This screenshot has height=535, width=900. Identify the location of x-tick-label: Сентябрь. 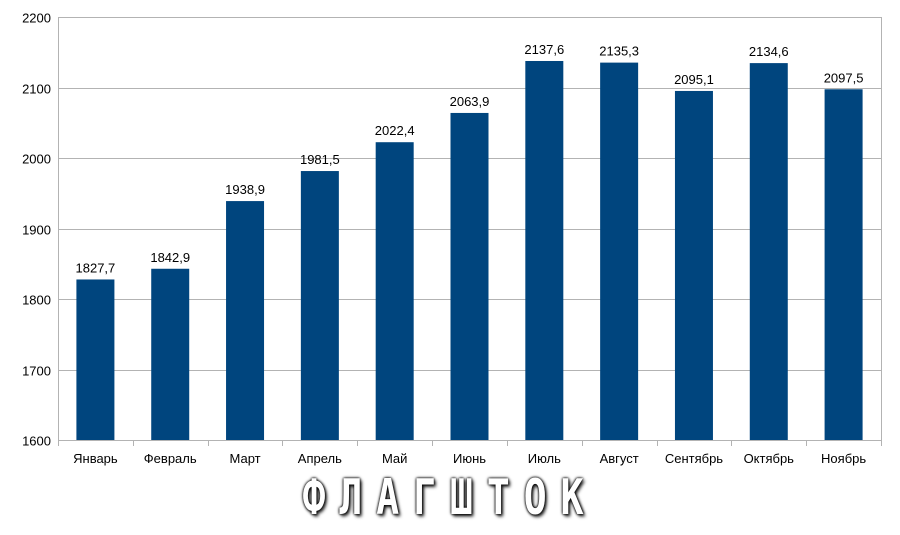
(694, 458).